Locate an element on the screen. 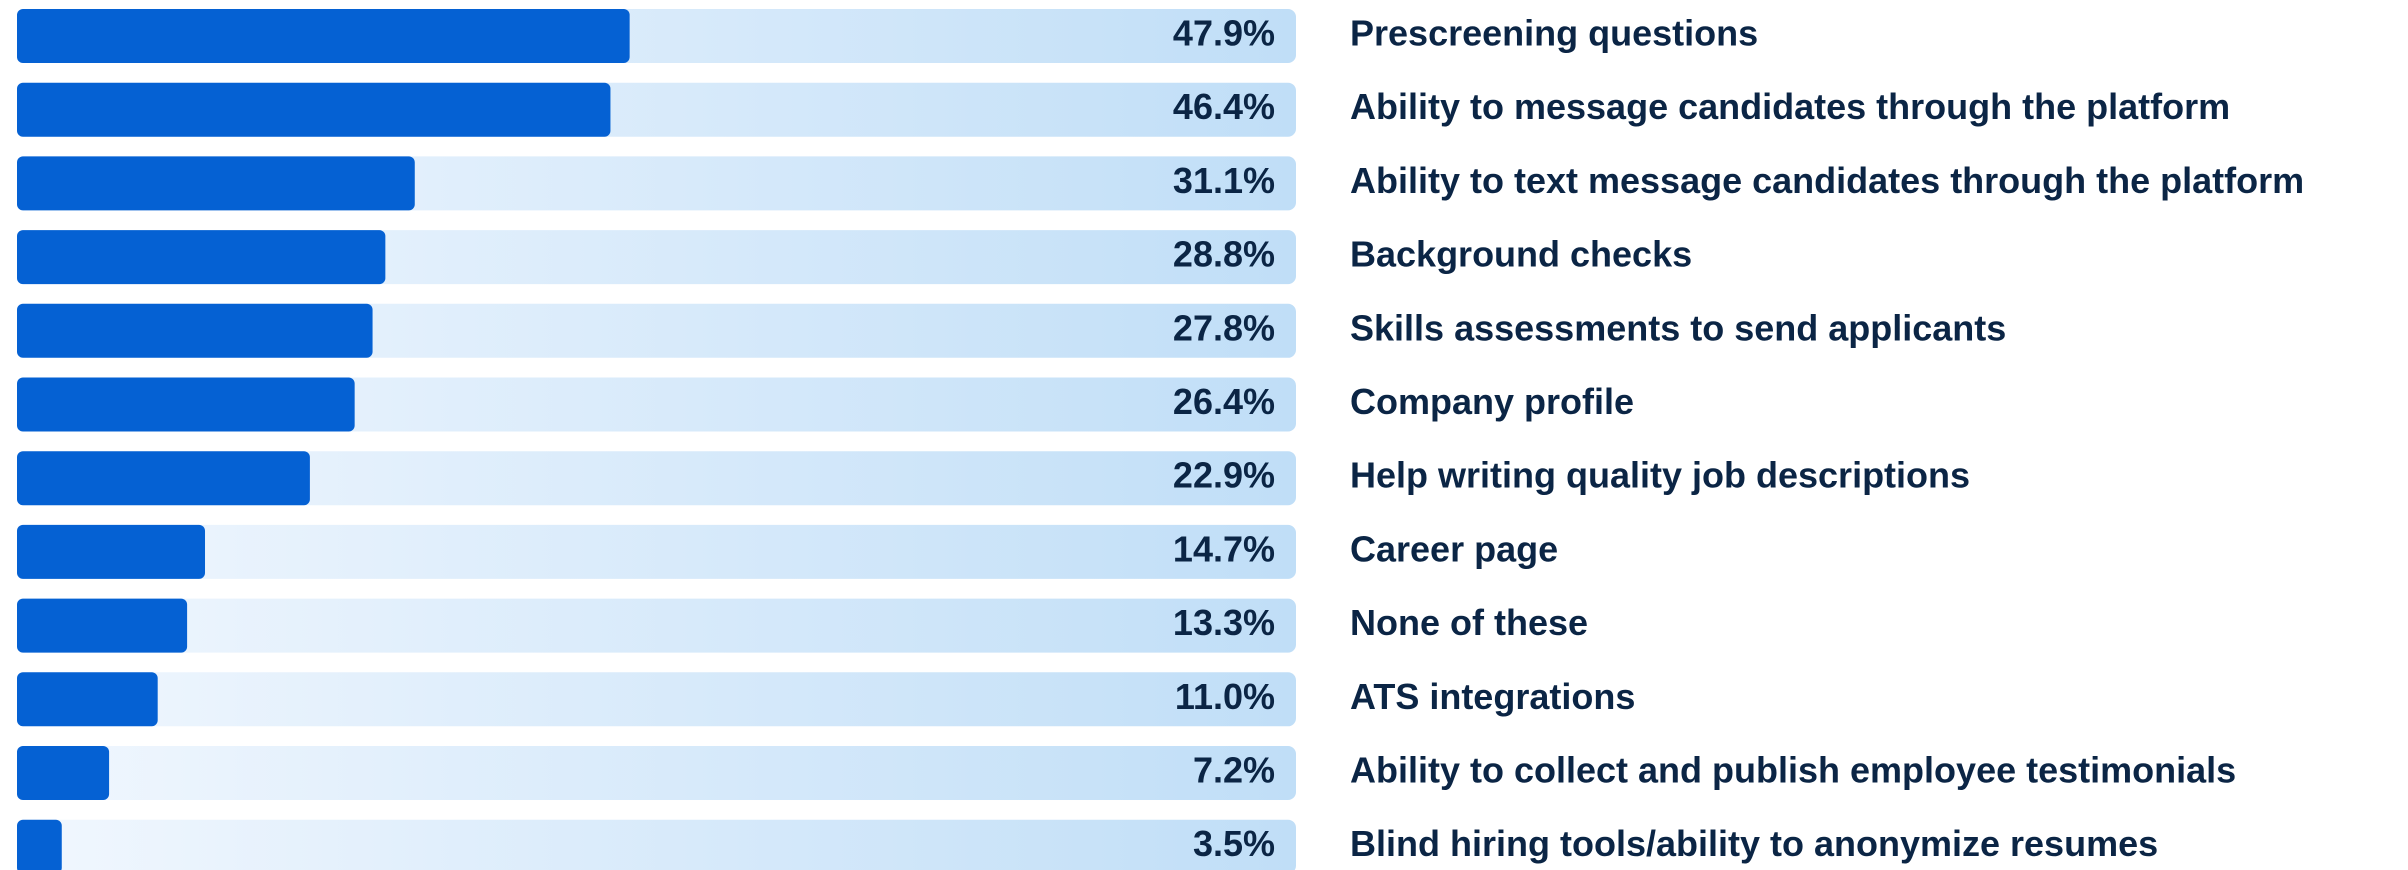 The image size is (2408, 870). value-label: 3.5% is located at coordinates (1234, 843).